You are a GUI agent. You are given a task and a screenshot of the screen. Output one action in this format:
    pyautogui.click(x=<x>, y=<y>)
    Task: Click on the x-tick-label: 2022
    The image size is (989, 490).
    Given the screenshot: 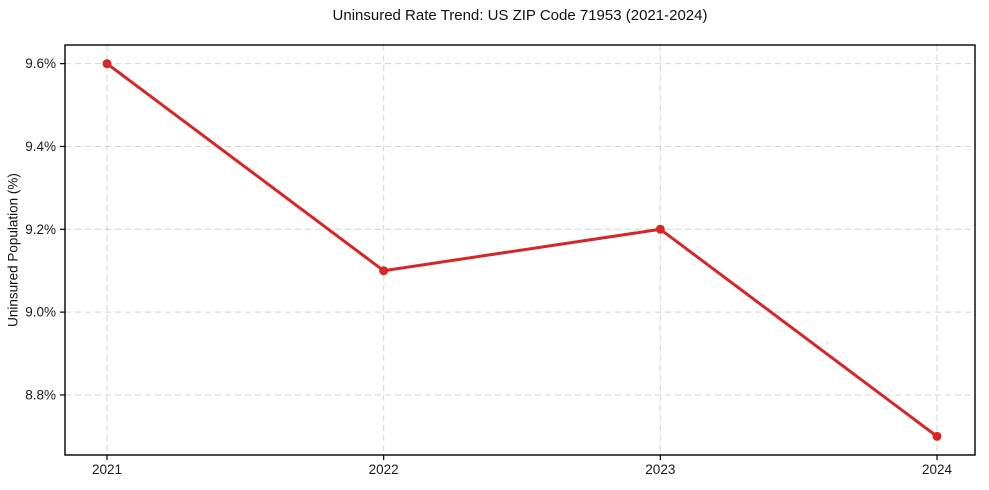 What is the action you would take?
    pyautogui.click(x=384, y=469)
    